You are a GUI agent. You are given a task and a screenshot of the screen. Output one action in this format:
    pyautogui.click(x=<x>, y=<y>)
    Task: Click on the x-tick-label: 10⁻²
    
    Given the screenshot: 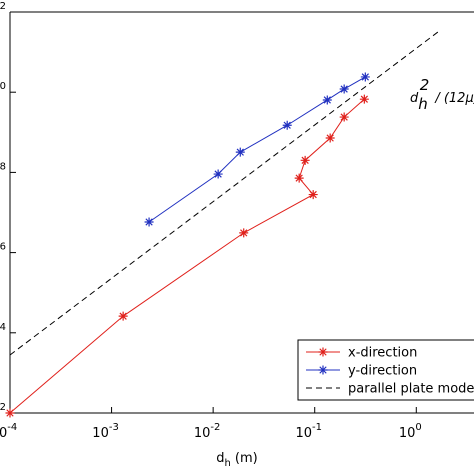 What is the action you would take?
    pyautogui.click(x=207, y=431)
    